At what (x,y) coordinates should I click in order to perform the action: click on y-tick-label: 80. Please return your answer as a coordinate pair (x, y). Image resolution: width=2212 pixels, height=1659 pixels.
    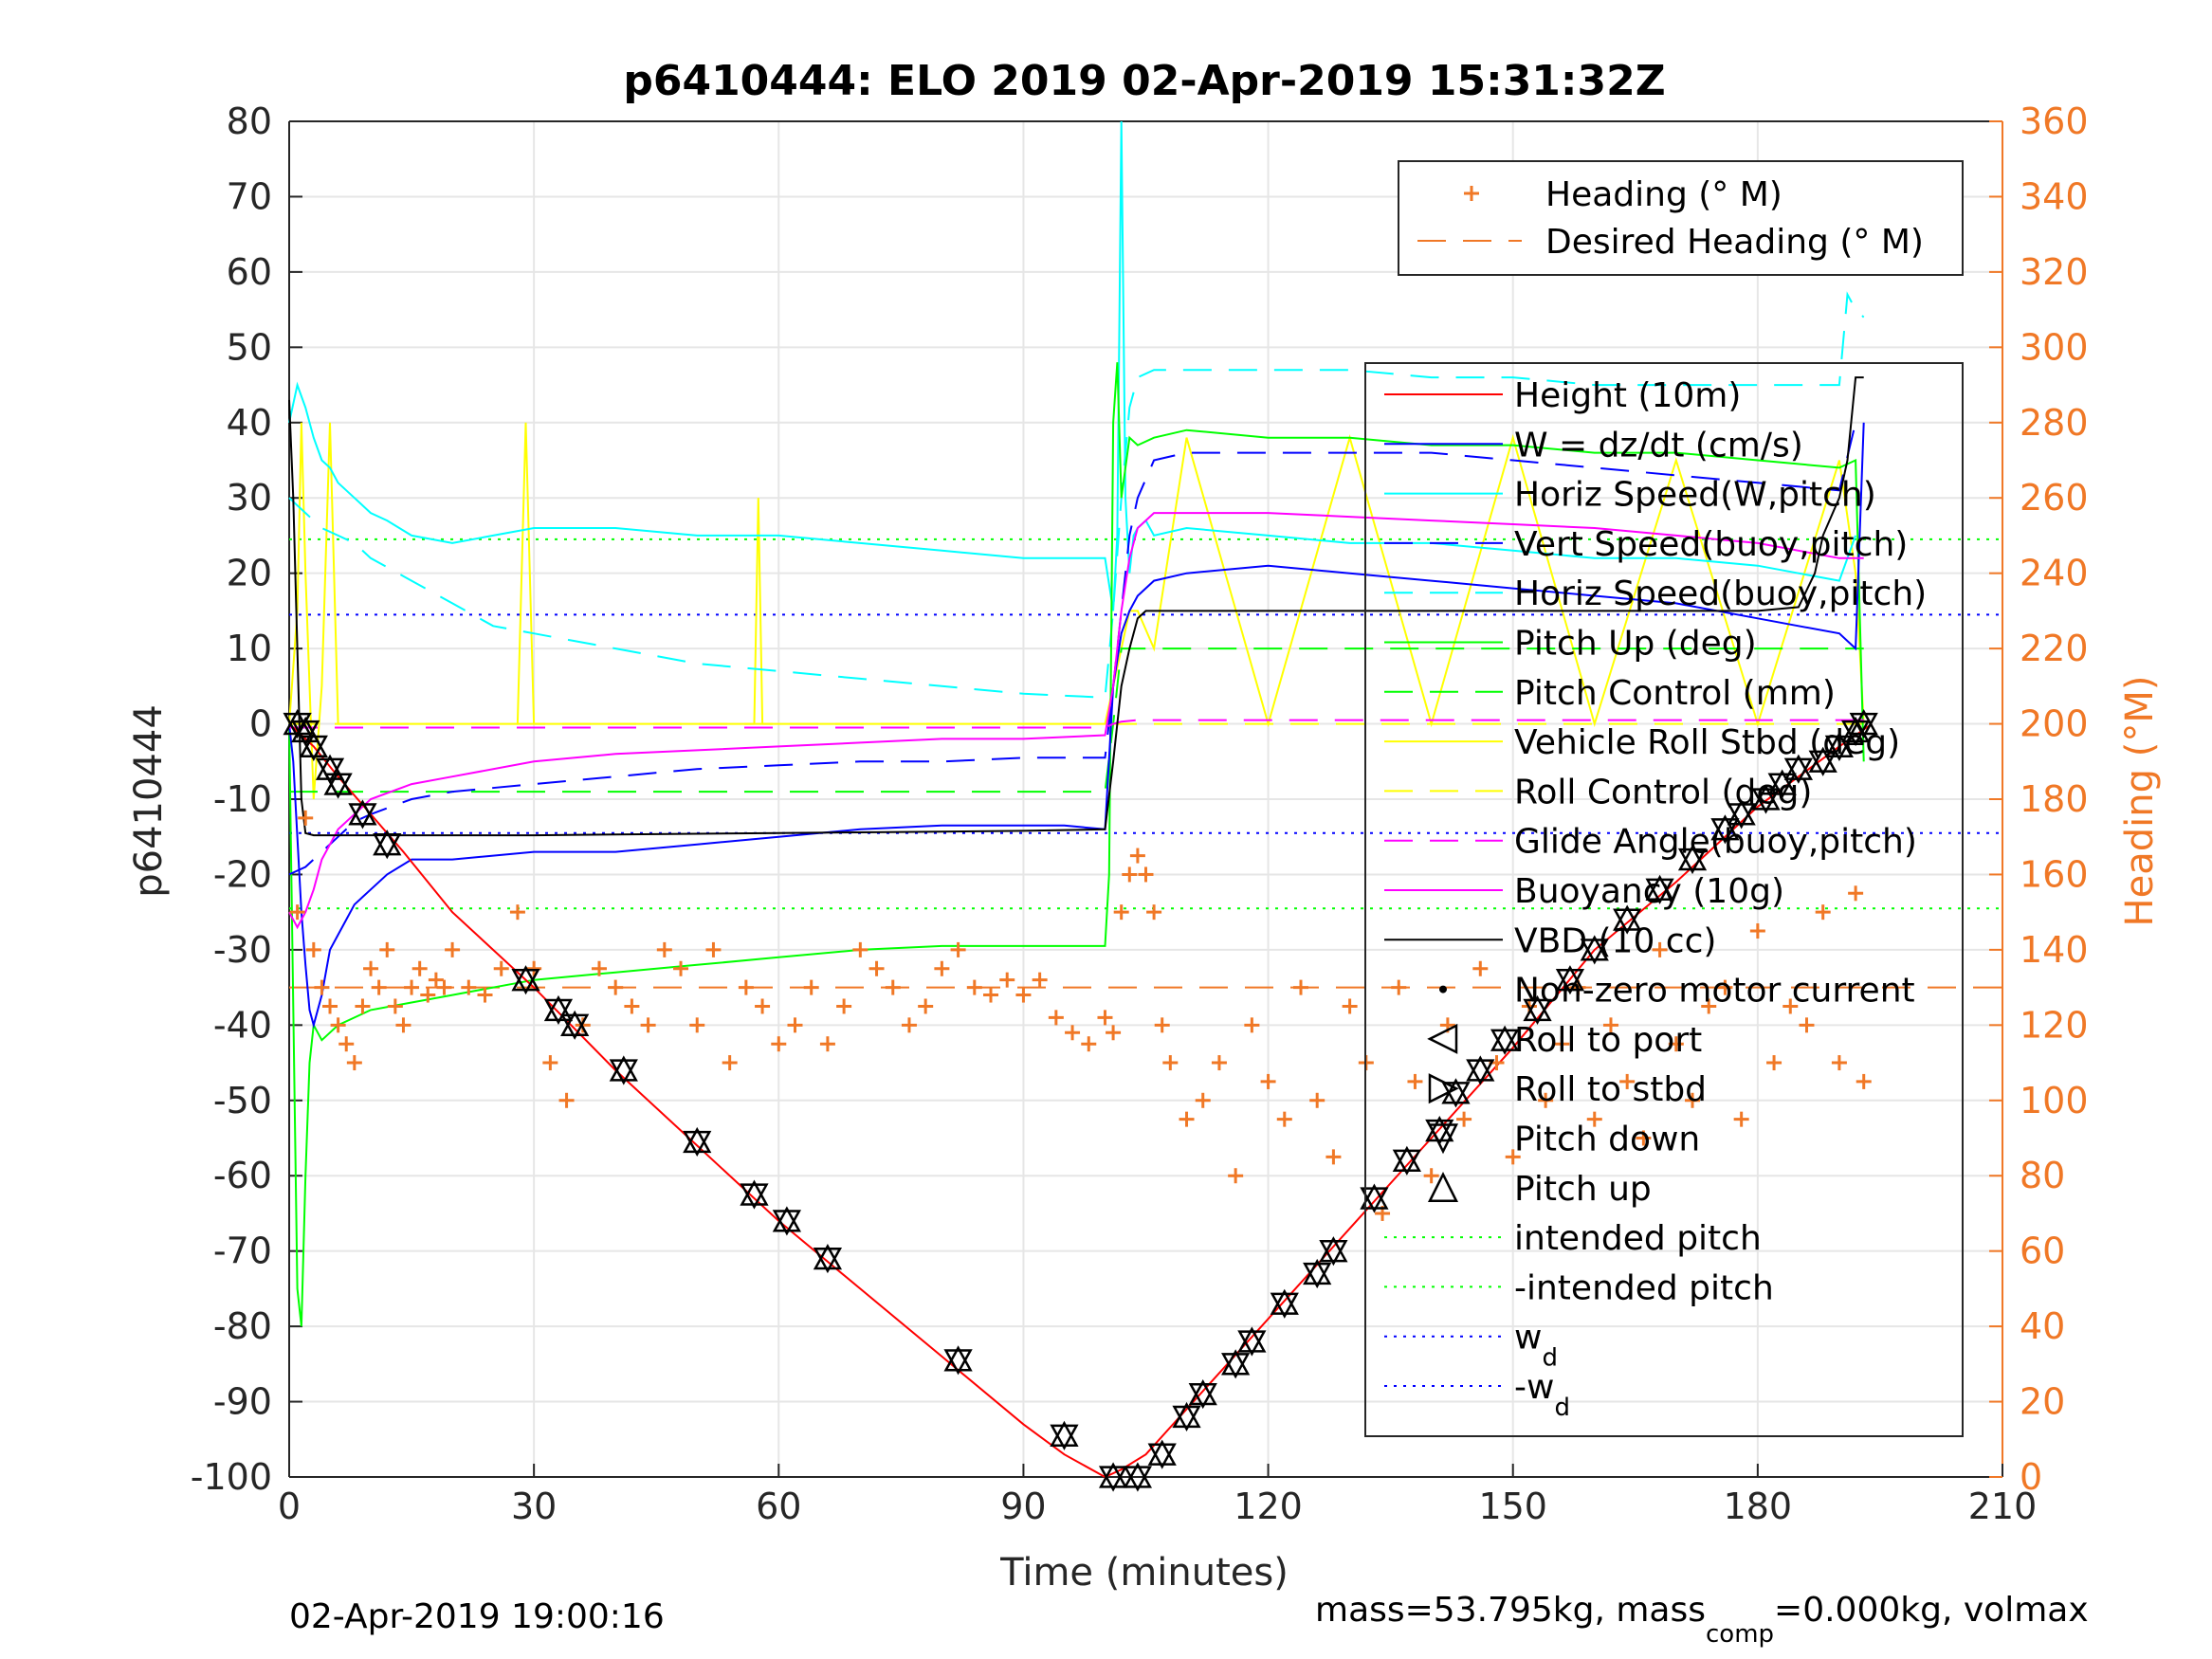
    Looking at the image, I should click on (249, 121).